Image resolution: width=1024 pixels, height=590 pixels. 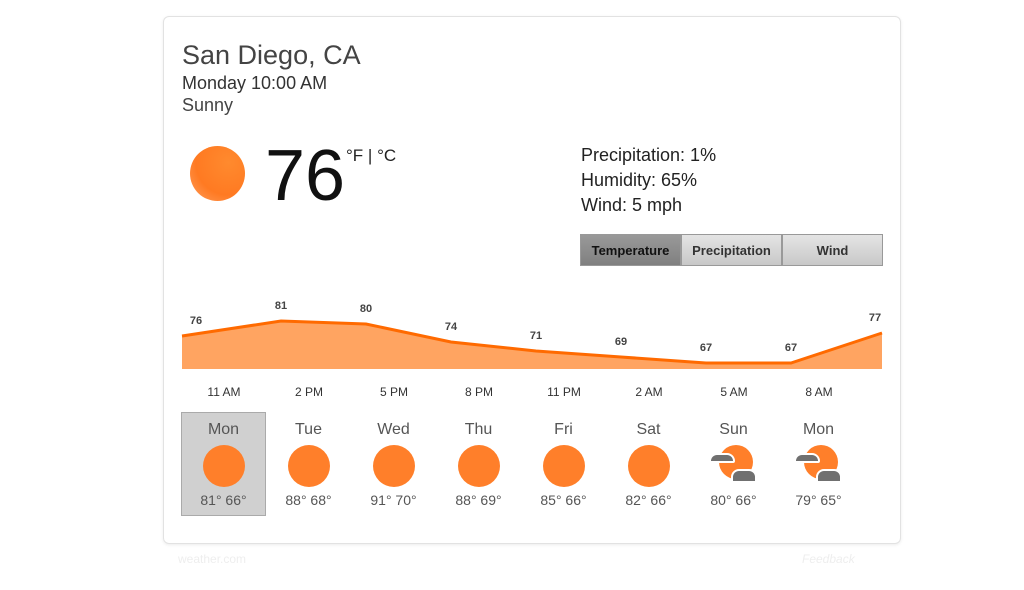 I want to click on day-sun: Sun 80° 66°, so click(x=733, y=464).